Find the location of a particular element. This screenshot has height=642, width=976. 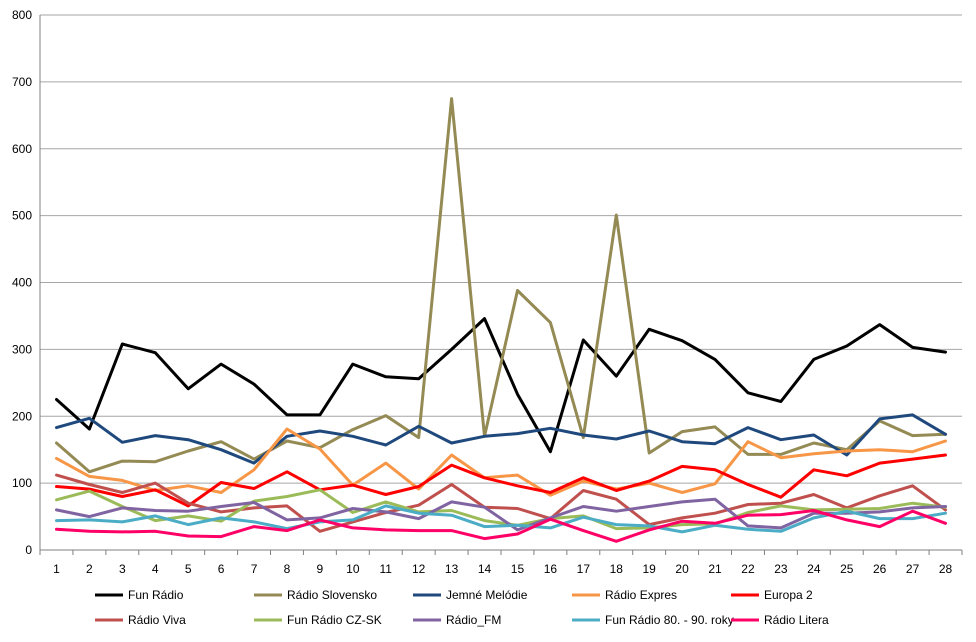

legend-label: Fun Rádio is located at coordinates (156, 595).